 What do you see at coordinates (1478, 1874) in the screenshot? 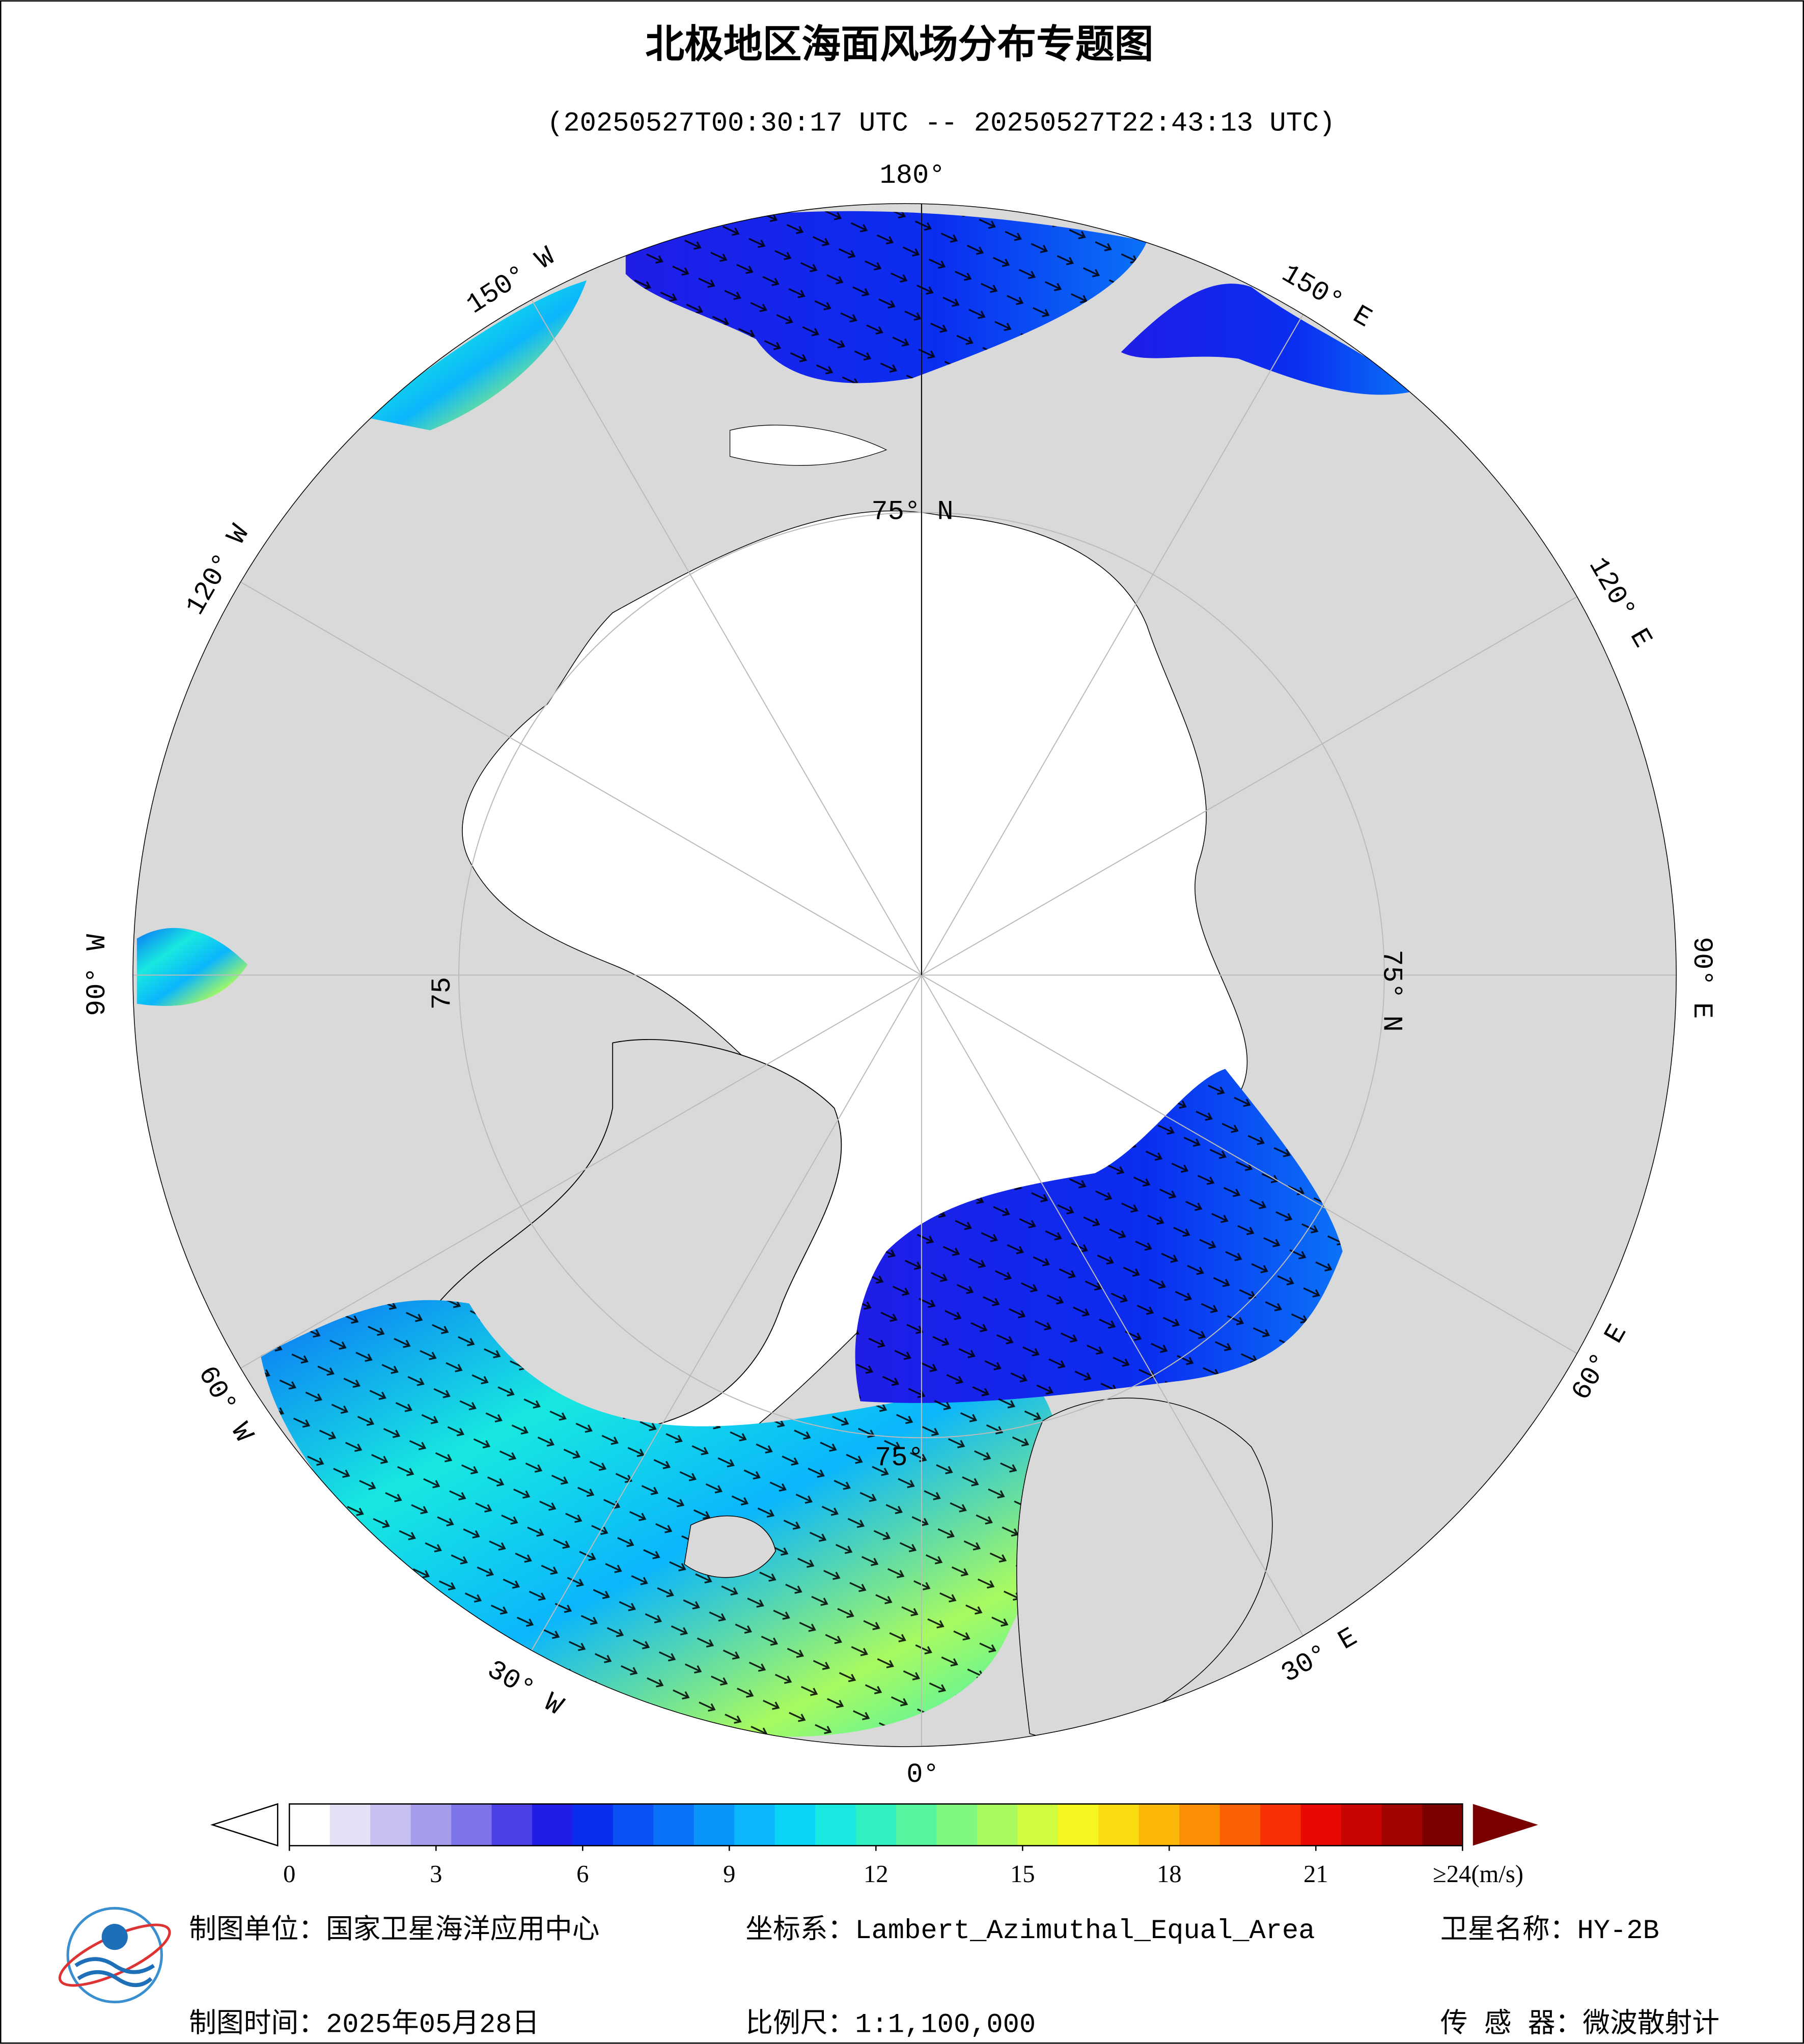
I see `colorbar-tick-label: ≥24(m/s)` at bounding box center [1478, 1874].